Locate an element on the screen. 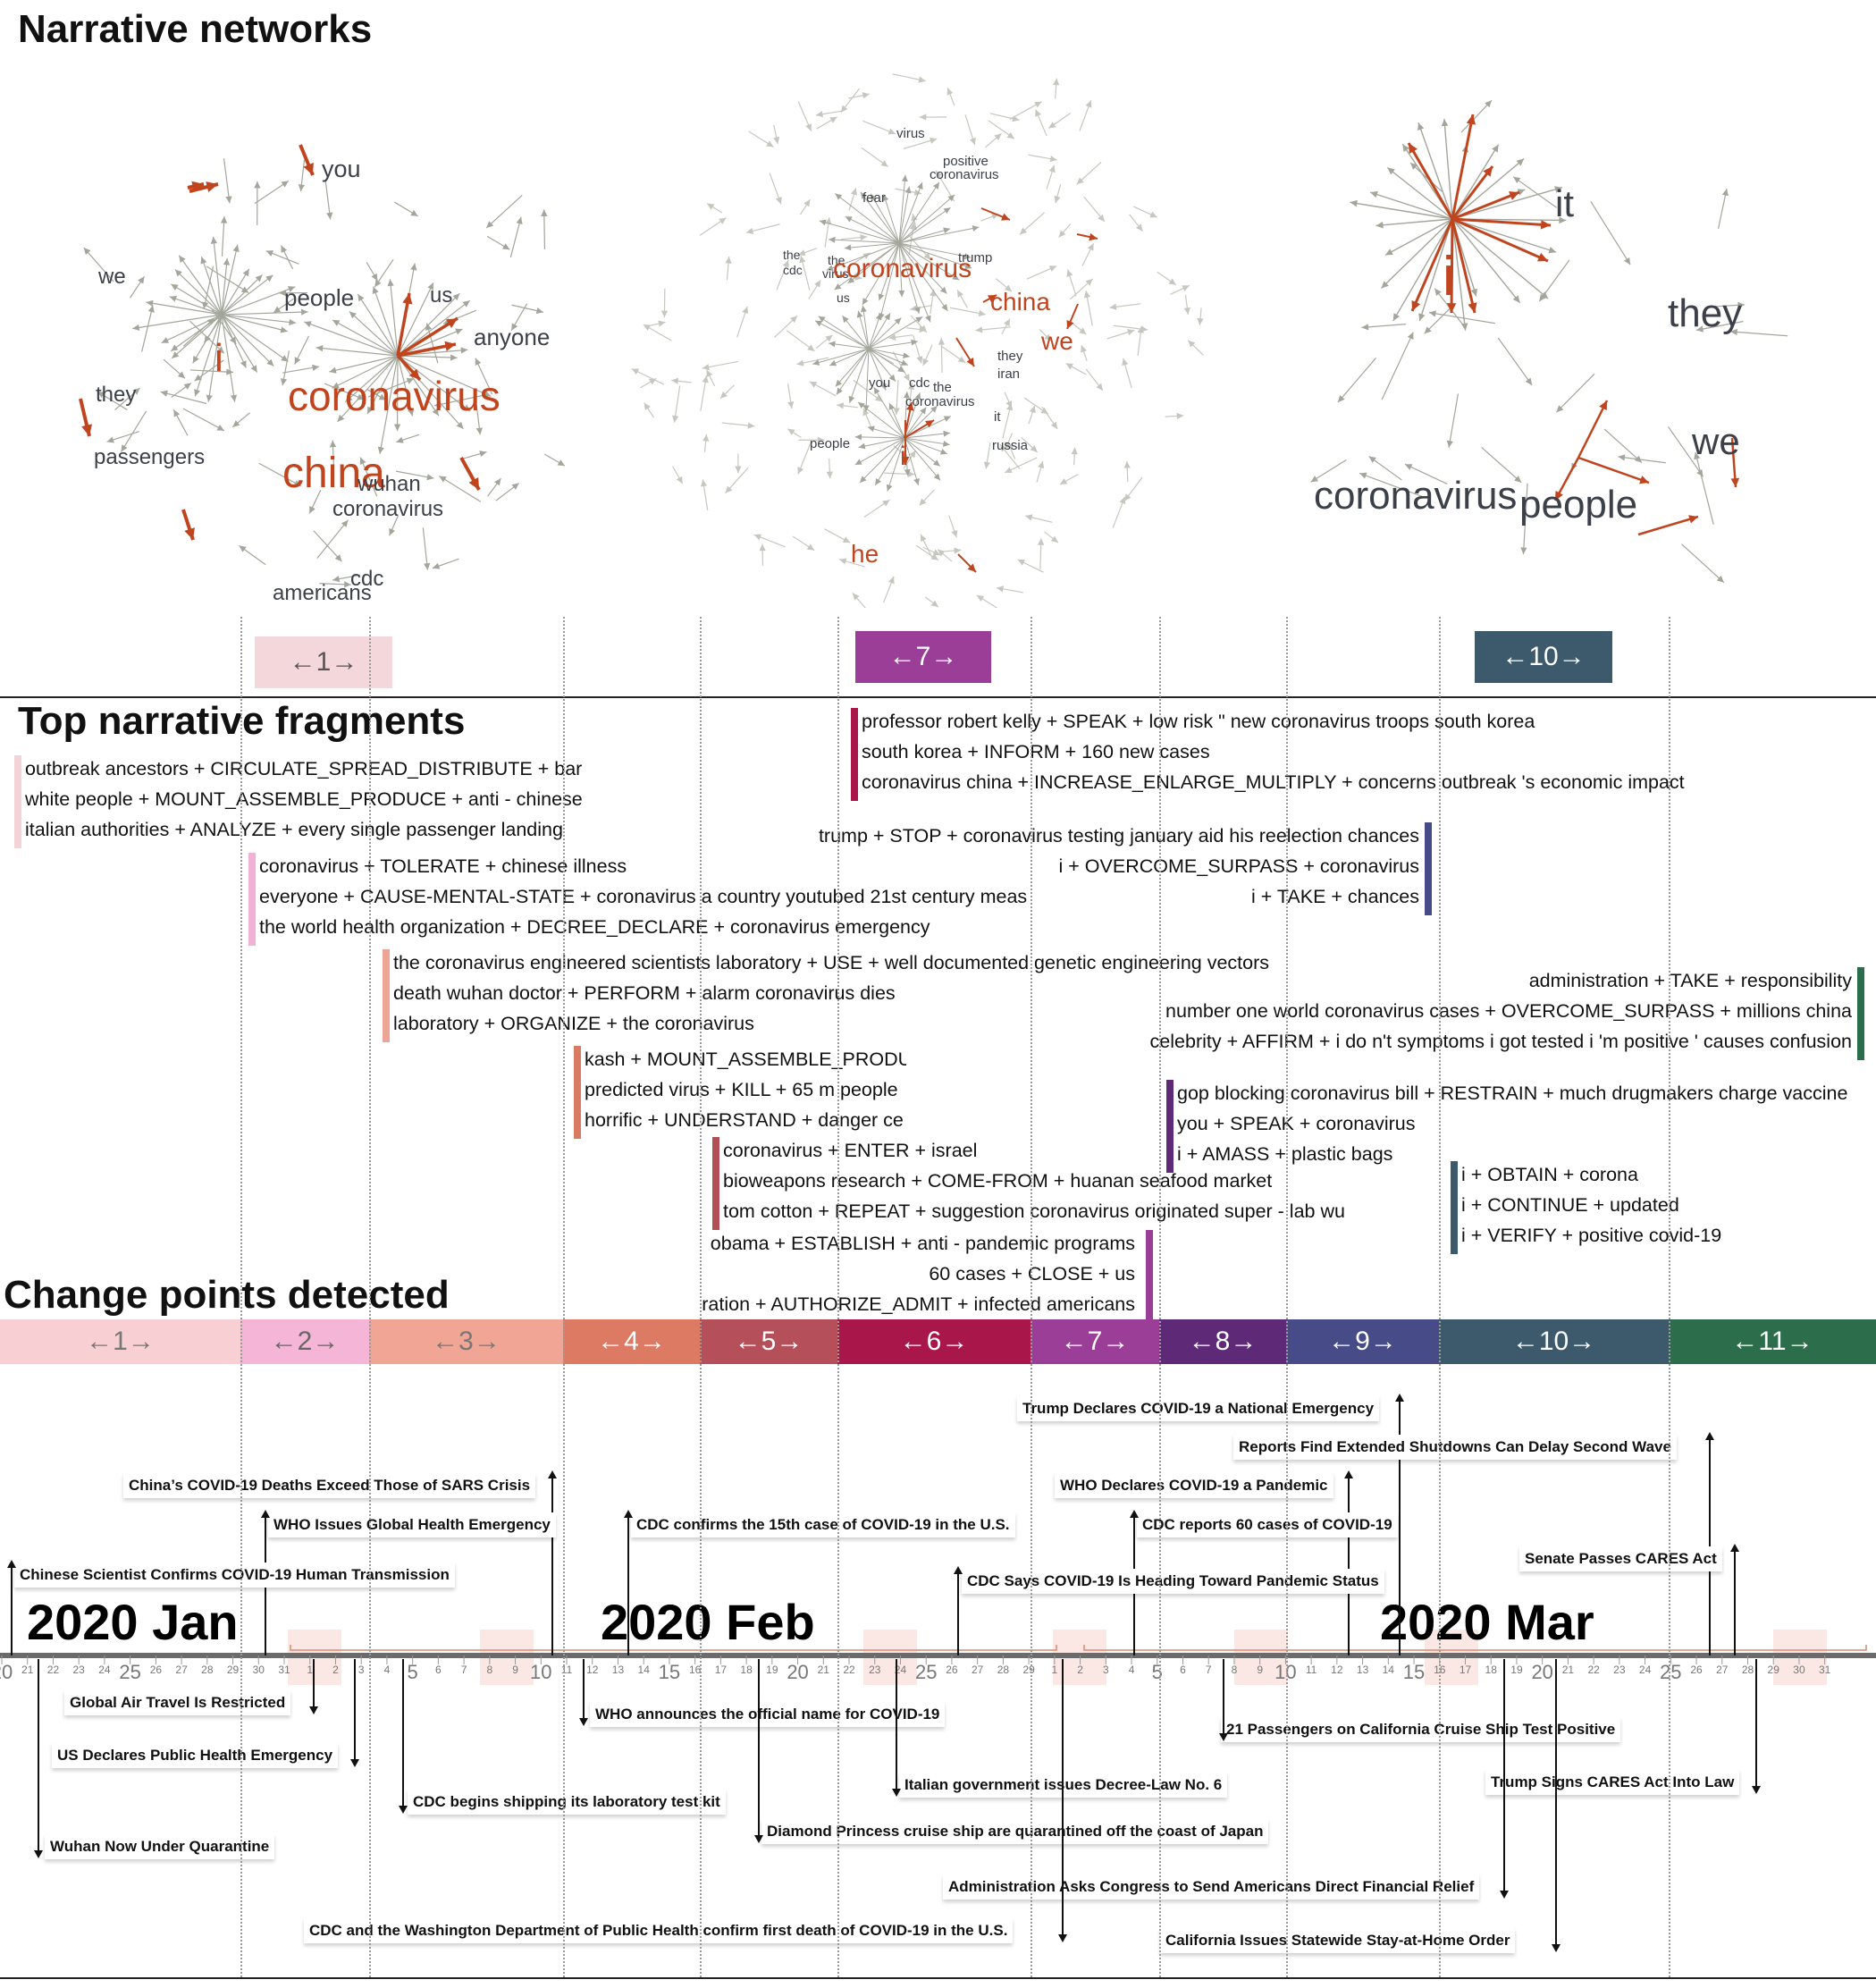  narrative-fragment: administration + TAKE + responsibility is located at coordinates (1690, 980).